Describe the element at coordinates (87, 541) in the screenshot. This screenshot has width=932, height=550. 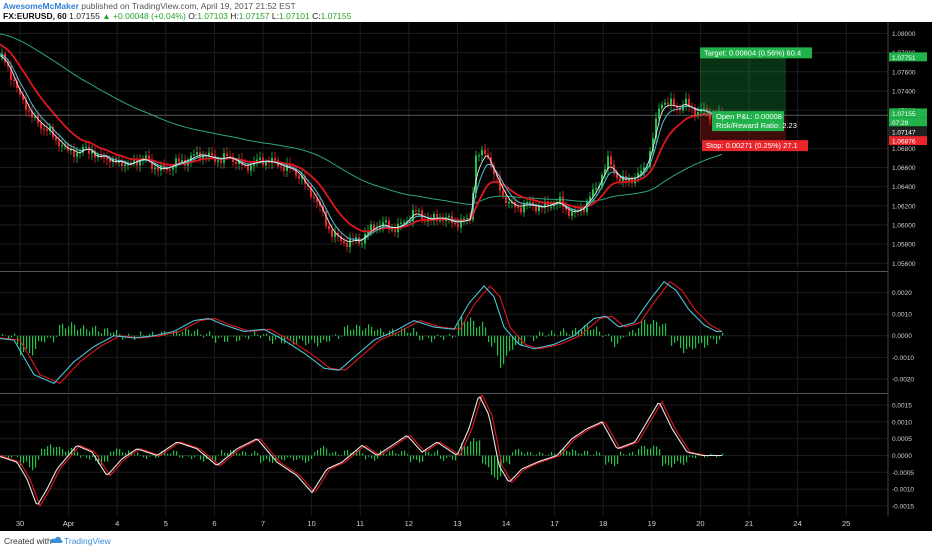
I see `tradingview-link: TradingView` at that location.